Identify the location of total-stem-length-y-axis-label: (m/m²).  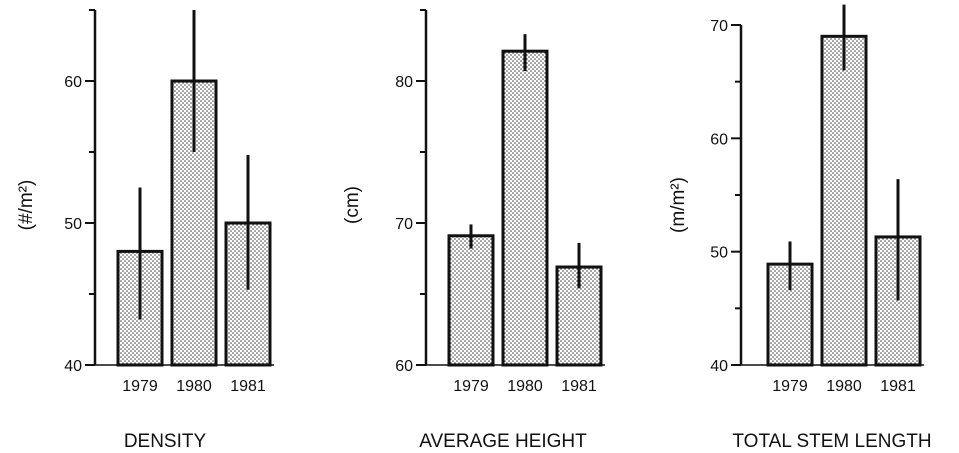
(678, 205).